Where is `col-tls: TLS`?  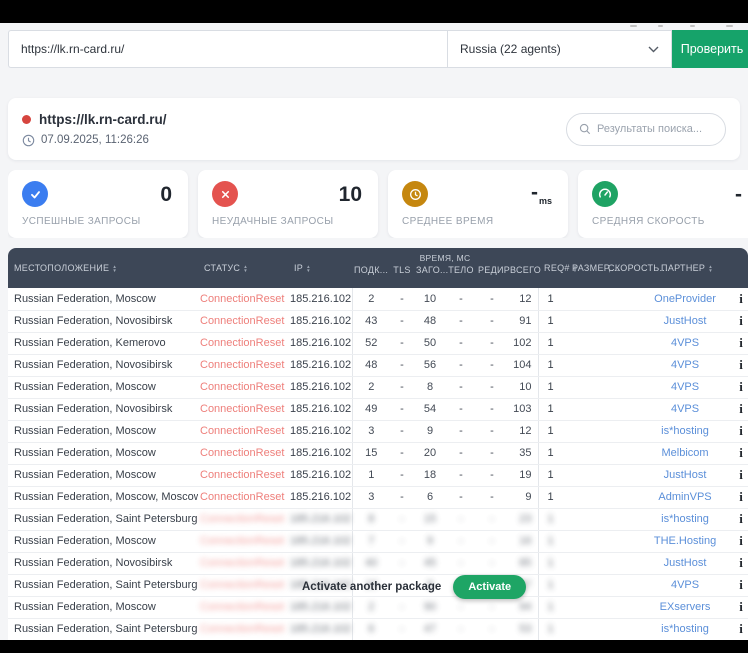 col-tls: TLS is located at coordinates (402, 270).